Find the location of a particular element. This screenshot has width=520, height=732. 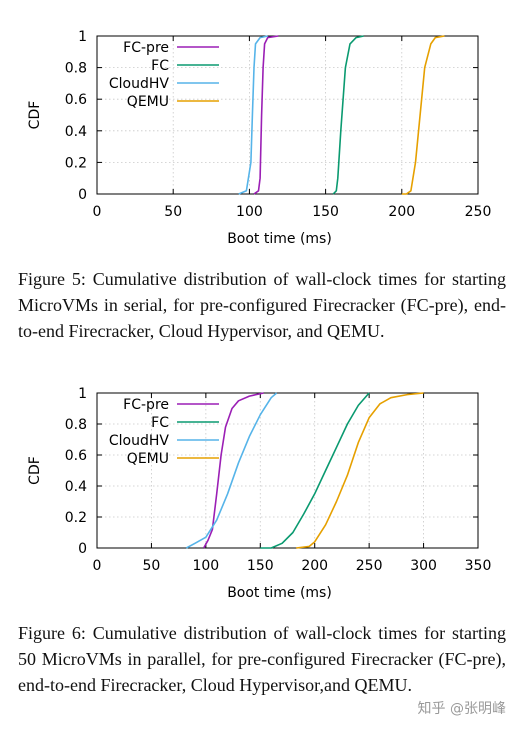

x-tick-label: 350 is located at coordinates (478, 566).